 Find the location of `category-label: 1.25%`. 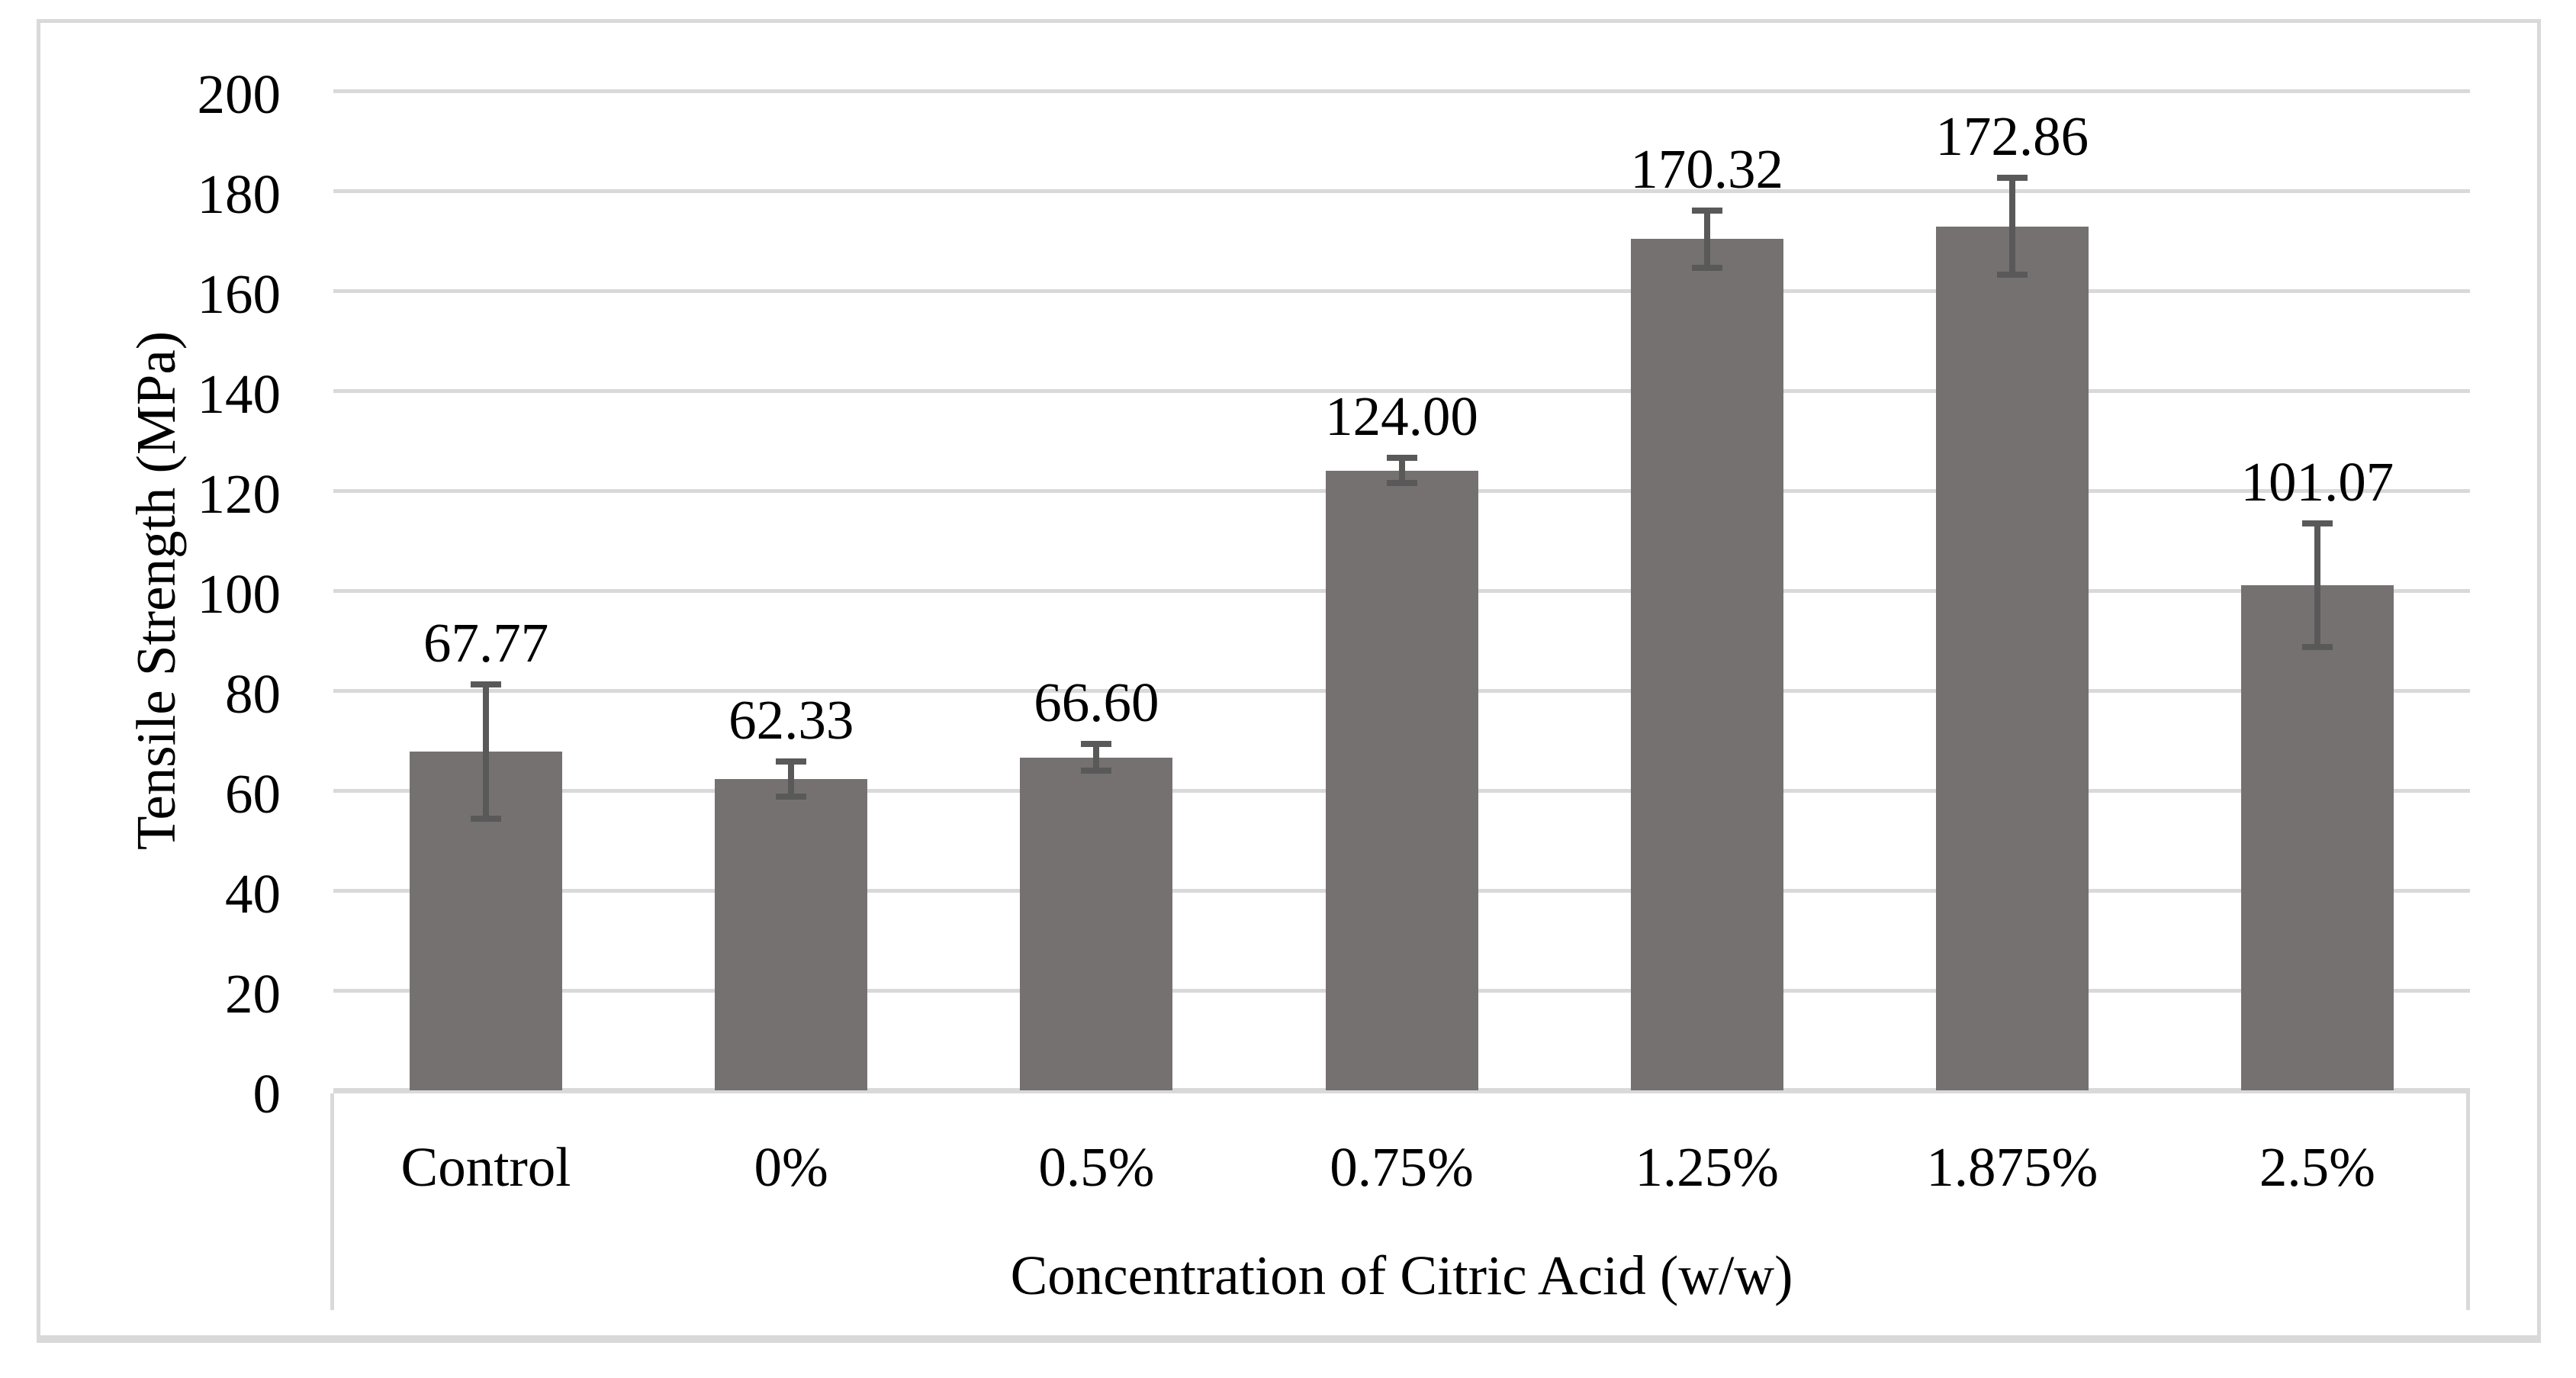

category-label: 1.25% is located at coordinates (1707, 1167).